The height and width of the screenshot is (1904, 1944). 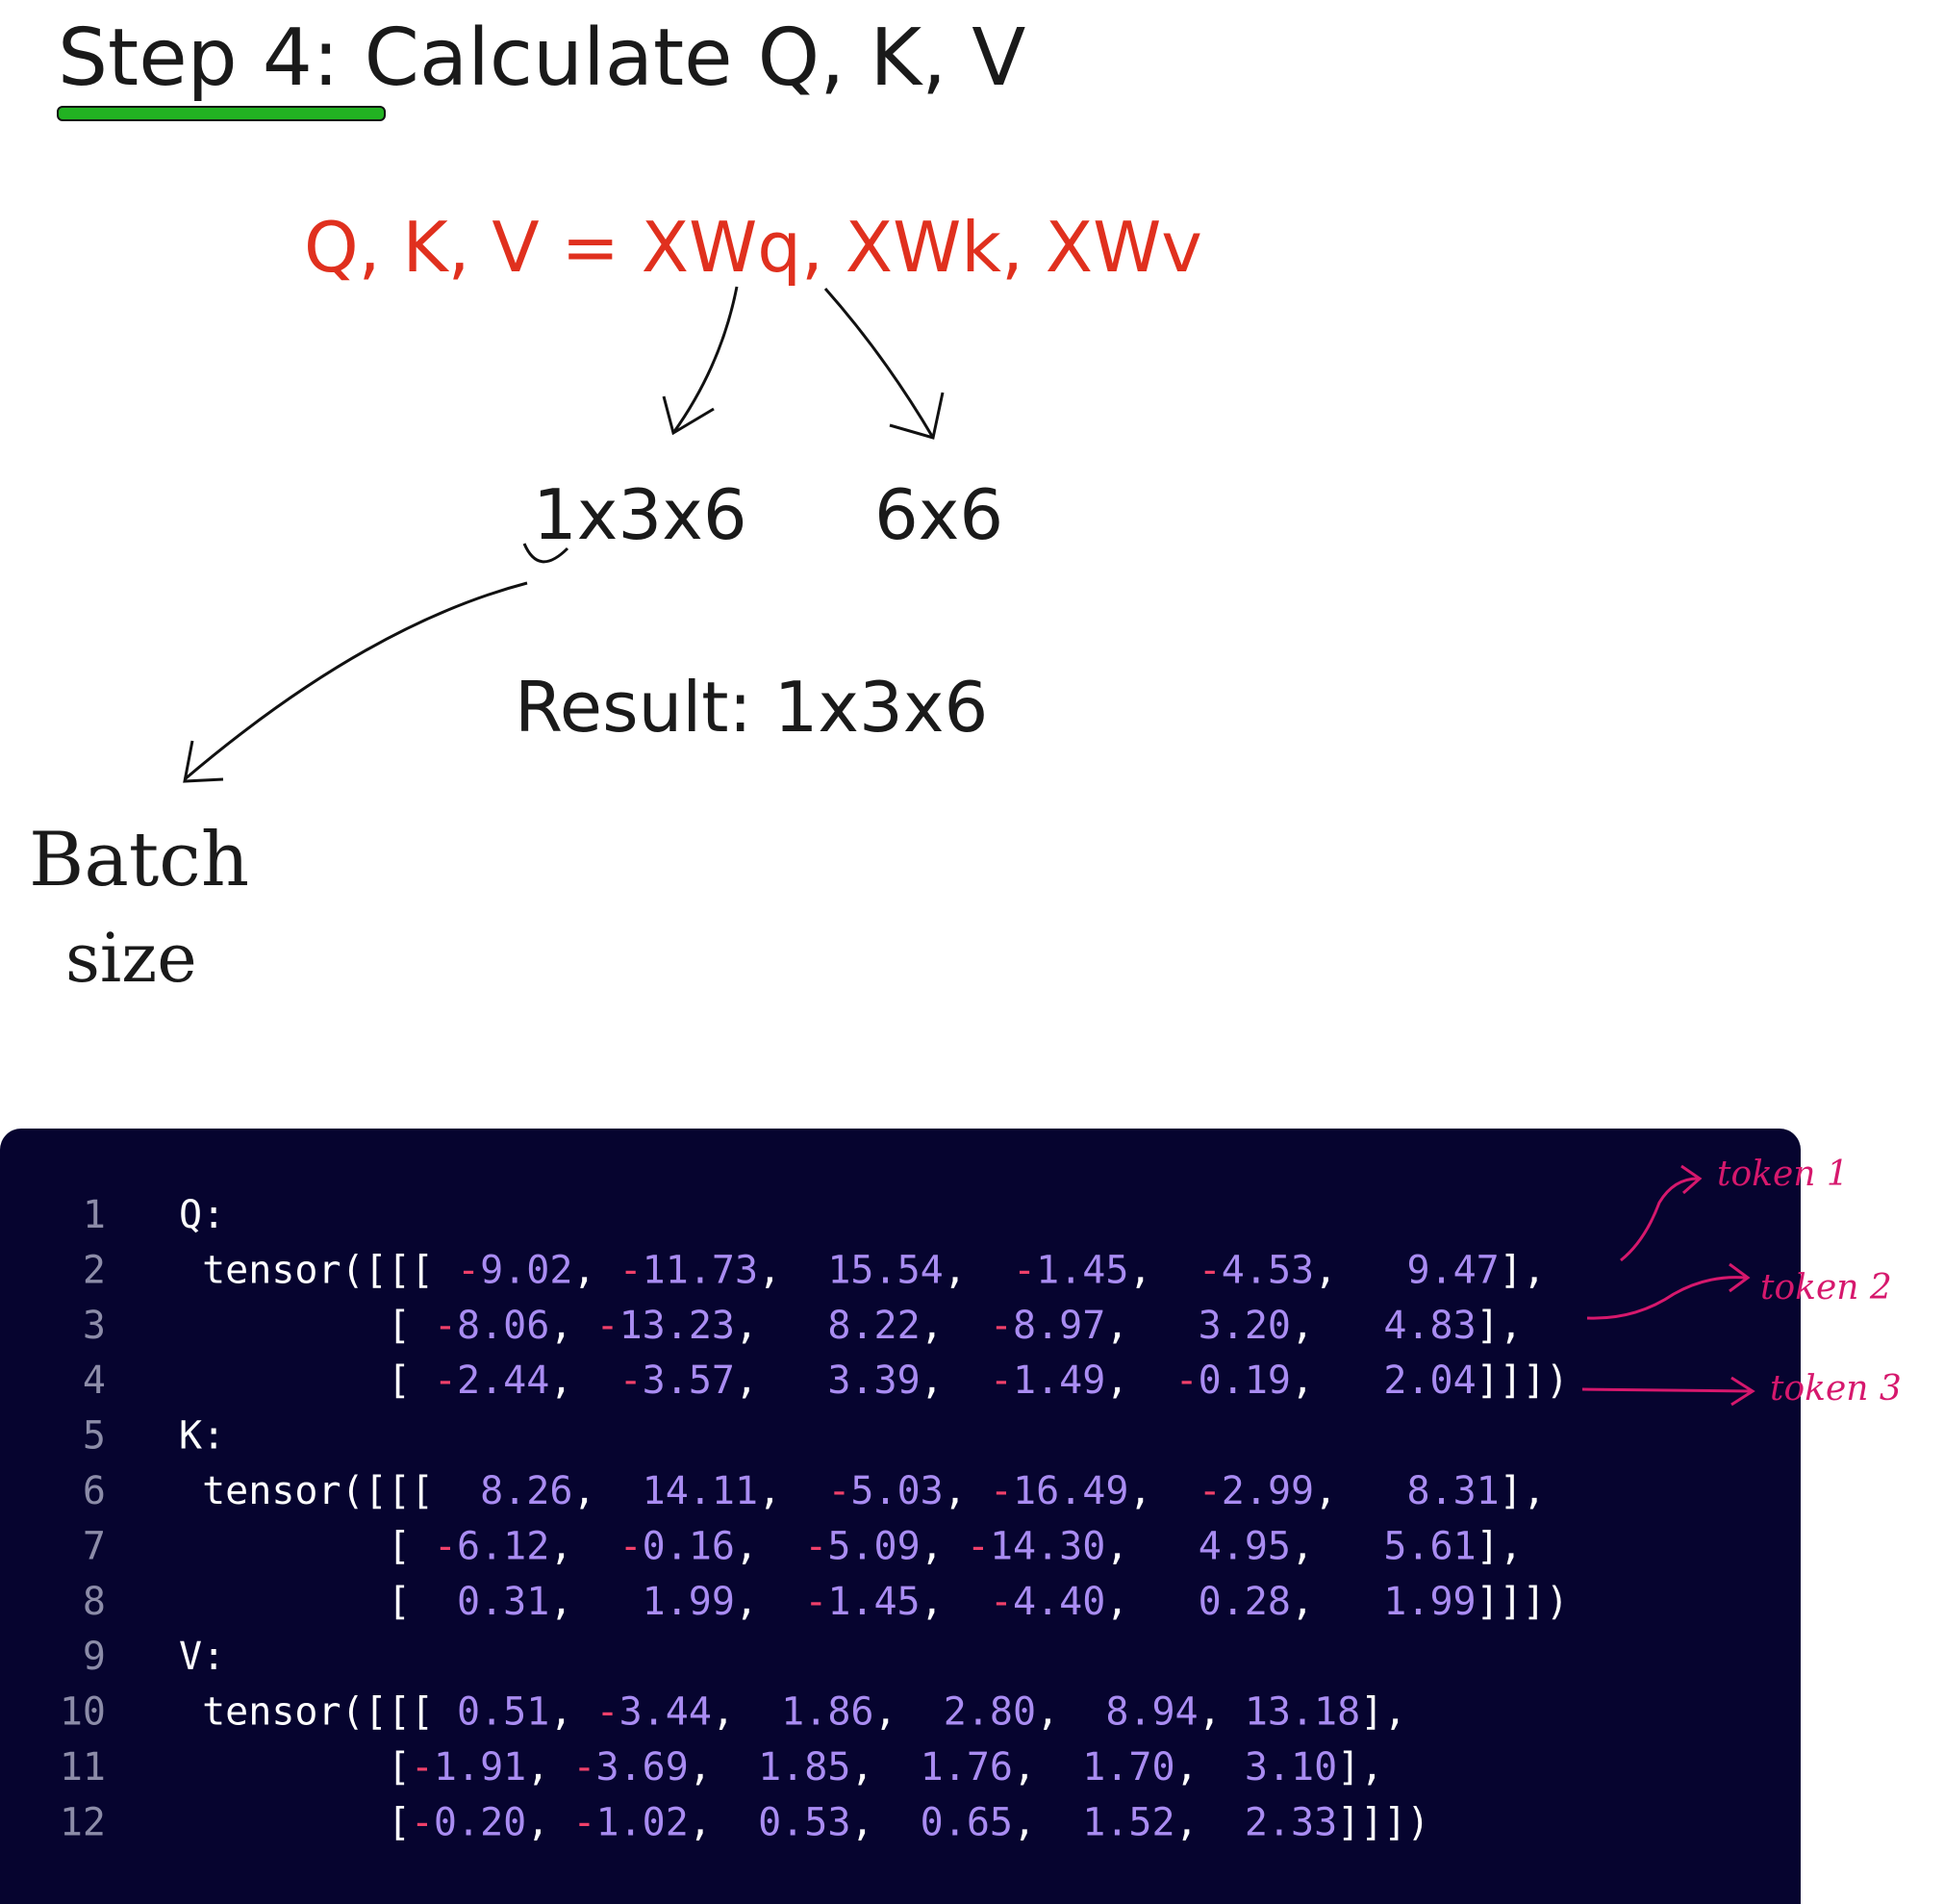 I want to click on line-number: 3, so click(x=94, y=1326).